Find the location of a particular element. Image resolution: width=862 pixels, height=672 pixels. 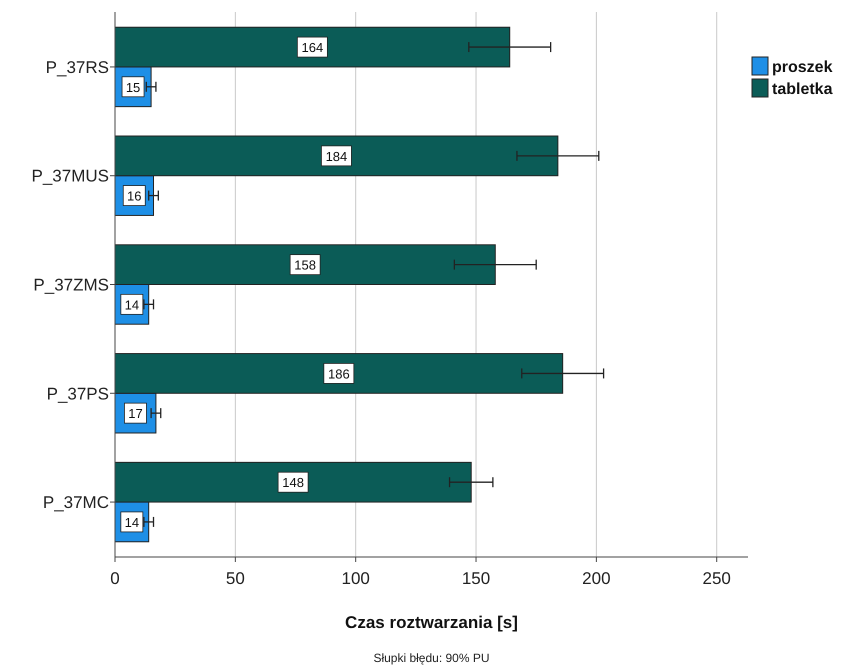

text: Słupki błędu: 90% PU is located at coordinates (431, 658).